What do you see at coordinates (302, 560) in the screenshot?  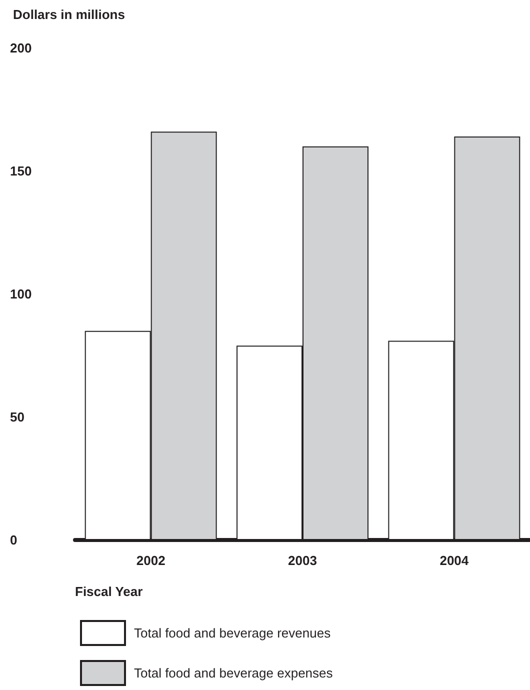 I see `x-tick-label: 2003` at bounding box center [302, 560].